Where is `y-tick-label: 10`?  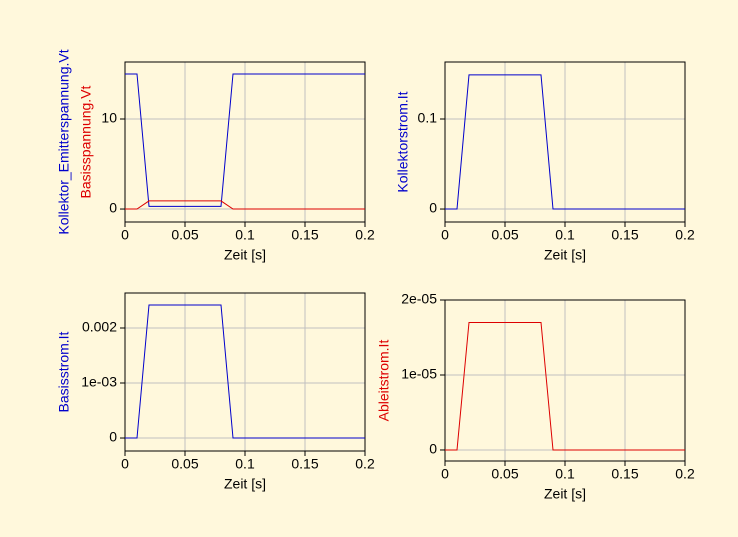
y-tick-label: 10 is located at coordinates (109, 118).